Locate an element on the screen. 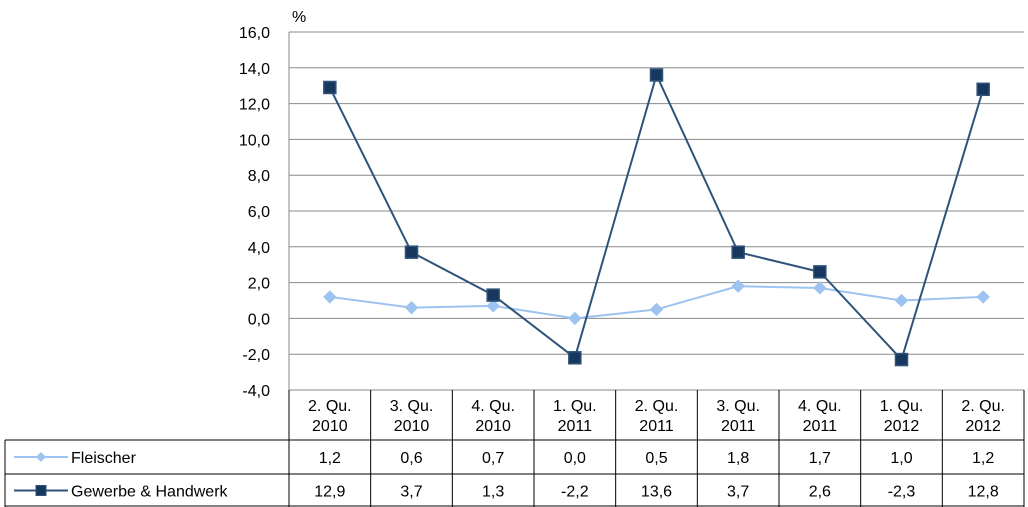 This screenshot has height=507, width=1028. series-name: Gewerbe & Handwerk is located at coordinates (150, 492).